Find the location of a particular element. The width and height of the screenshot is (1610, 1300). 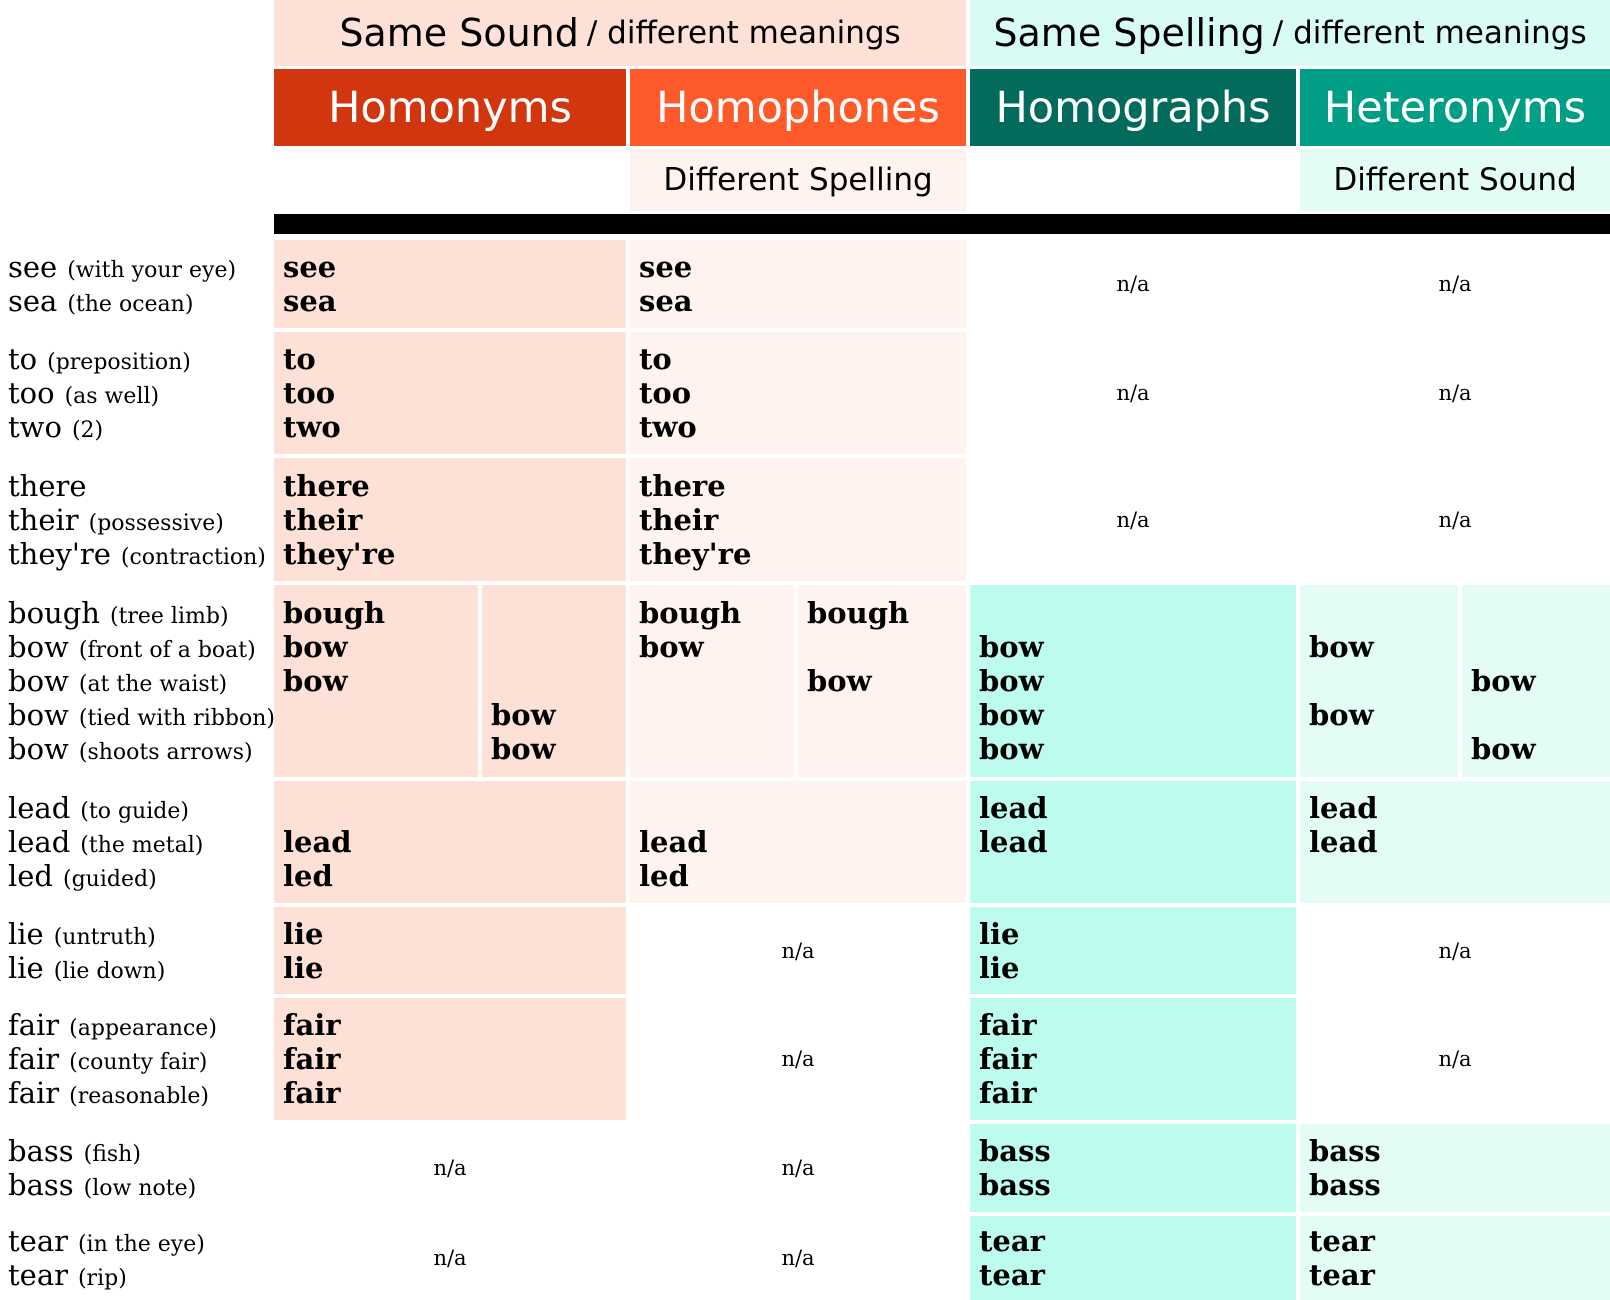

heteronyms_b-cell: bow bow is located at coordinates (1536, 681).